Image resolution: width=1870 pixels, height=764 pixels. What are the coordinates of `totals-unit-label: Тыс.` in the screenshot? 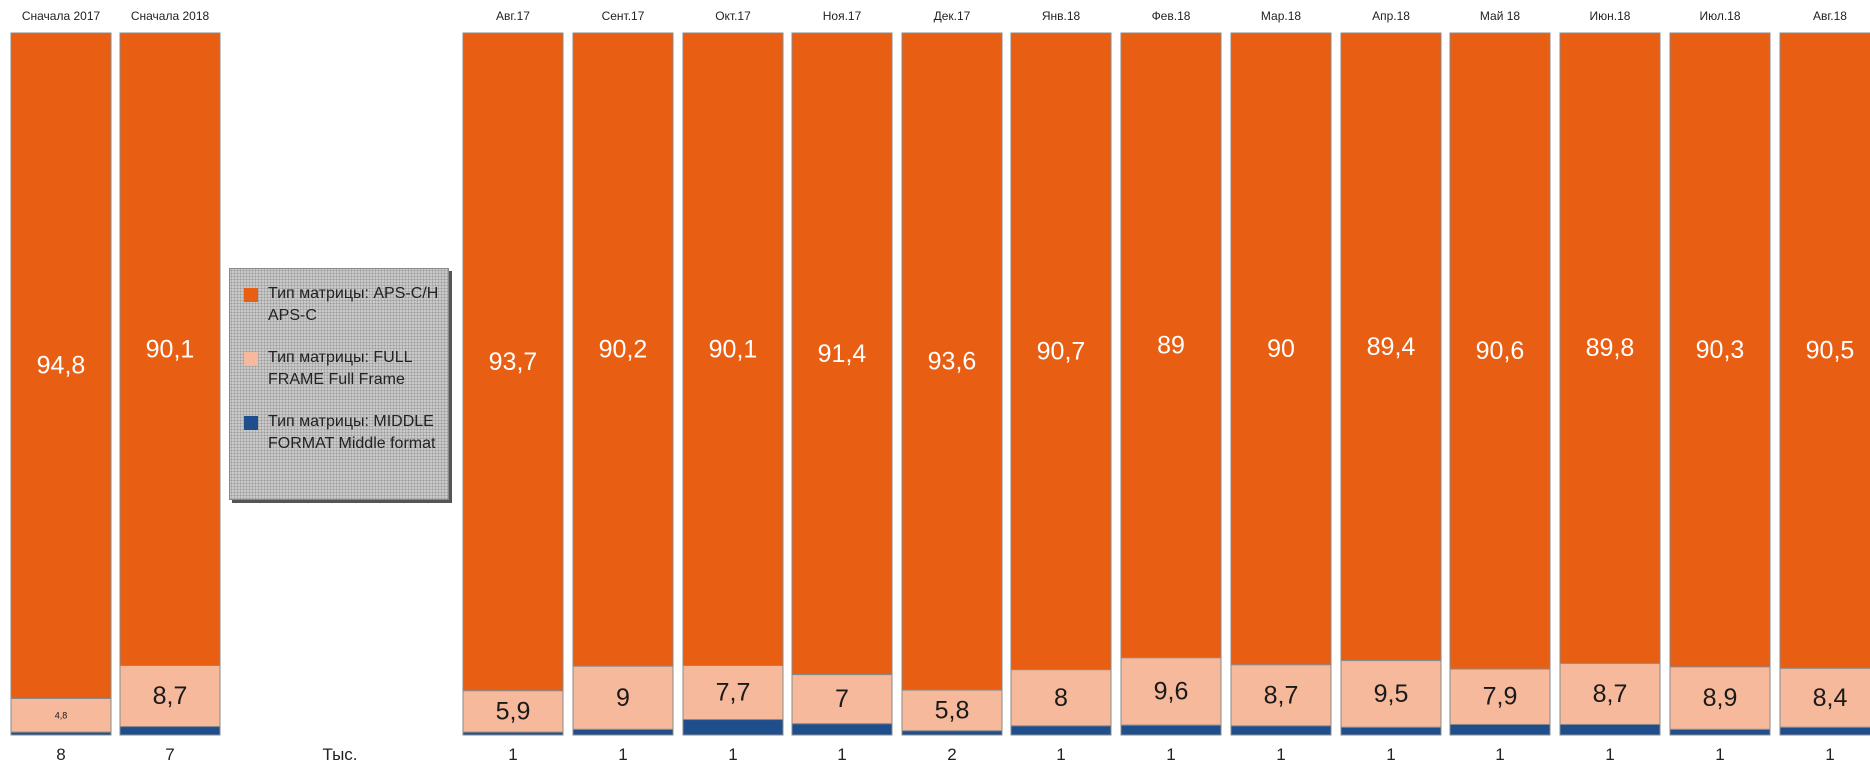 It's located at (339, 754).